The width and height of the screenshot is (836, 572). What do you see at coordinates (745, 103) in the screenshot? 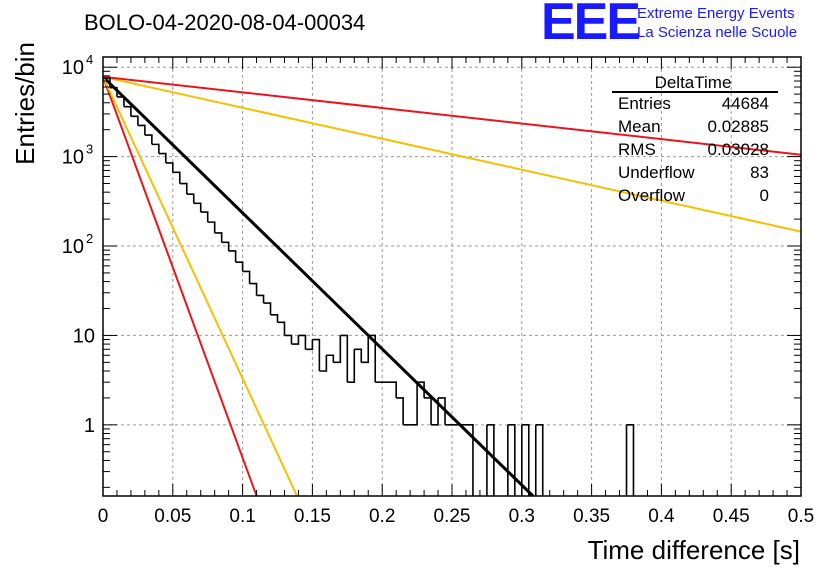
I see `stats-value: 44684` at bounding box center [745, 103].